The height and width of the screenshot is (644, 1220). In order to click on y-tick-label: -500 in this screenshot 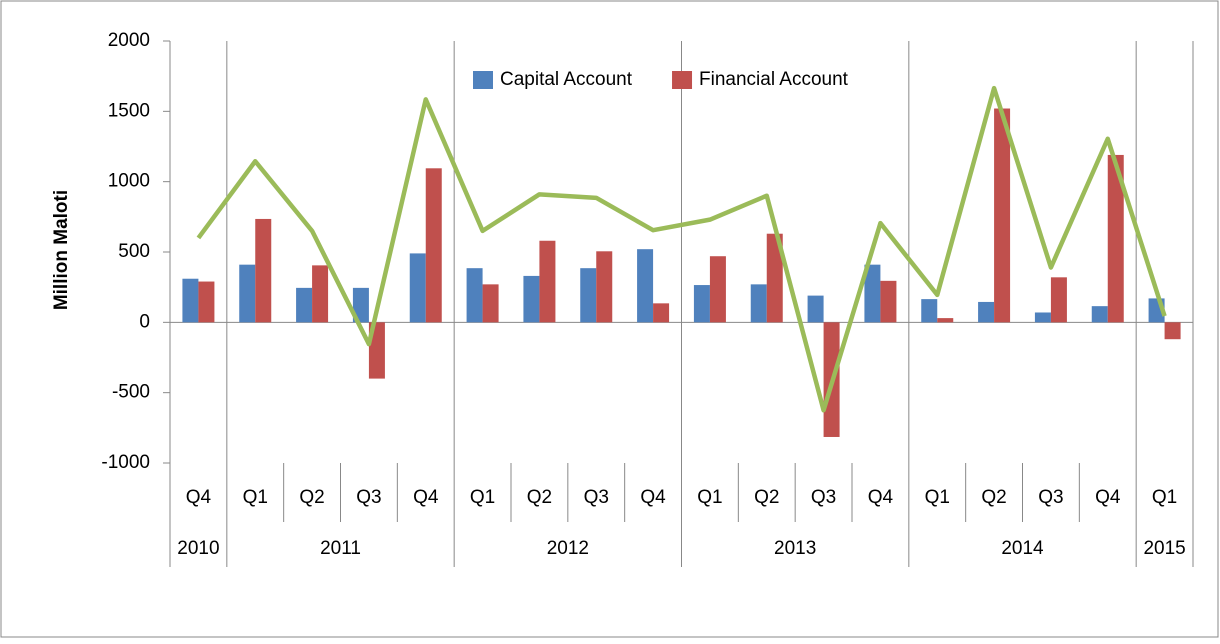, I will do `click(131, 392)`.